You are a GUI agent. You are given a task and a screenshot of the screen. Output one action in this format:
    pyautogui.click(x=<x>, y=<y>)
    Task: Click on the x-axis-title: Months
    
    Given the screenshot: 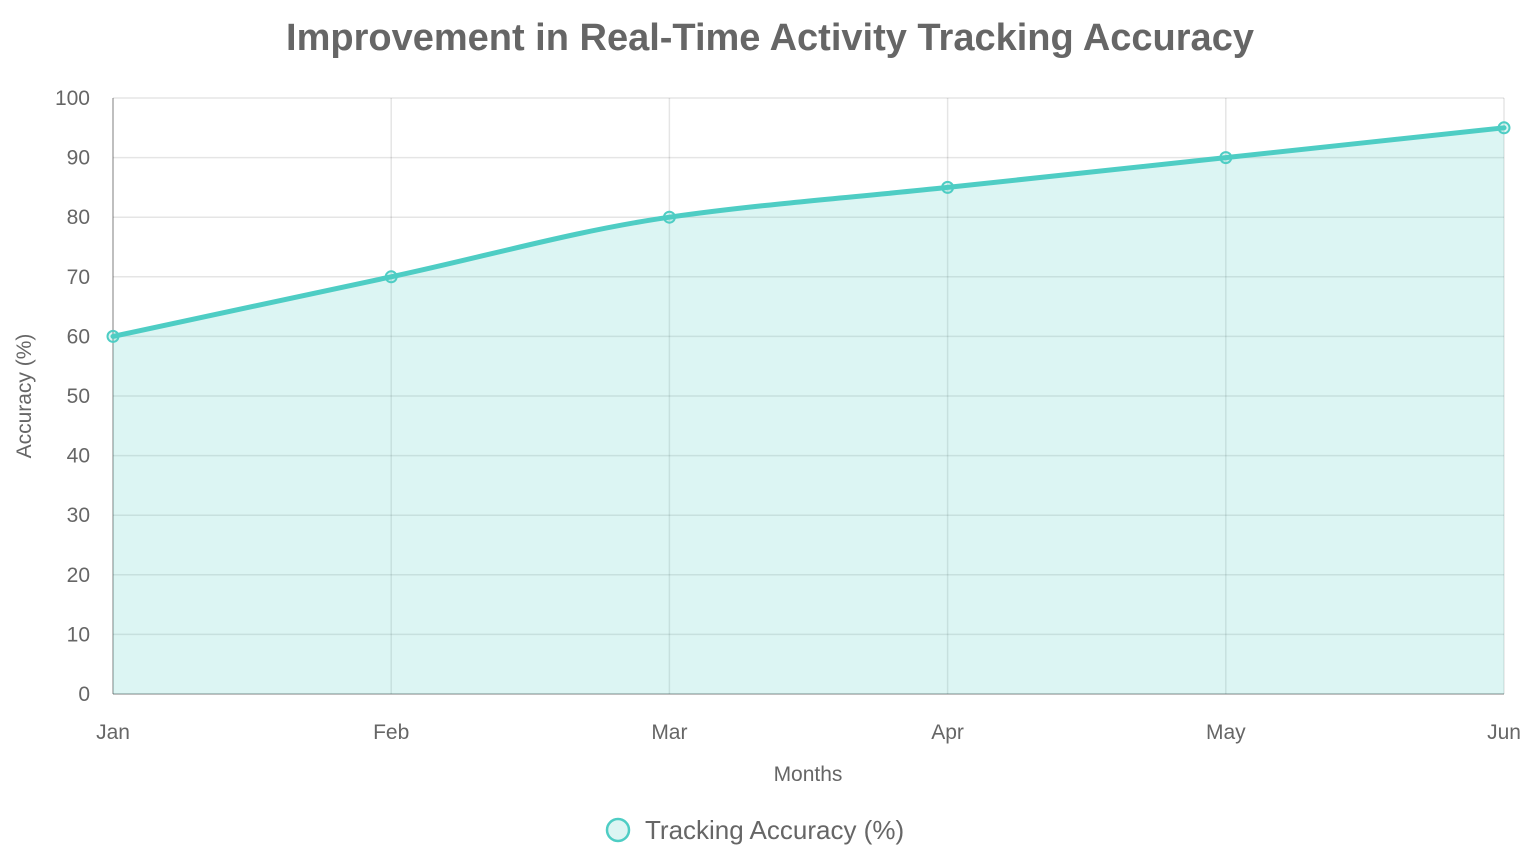 What is the action you would take?
    pyautogui.click(x=808, y=774)
    